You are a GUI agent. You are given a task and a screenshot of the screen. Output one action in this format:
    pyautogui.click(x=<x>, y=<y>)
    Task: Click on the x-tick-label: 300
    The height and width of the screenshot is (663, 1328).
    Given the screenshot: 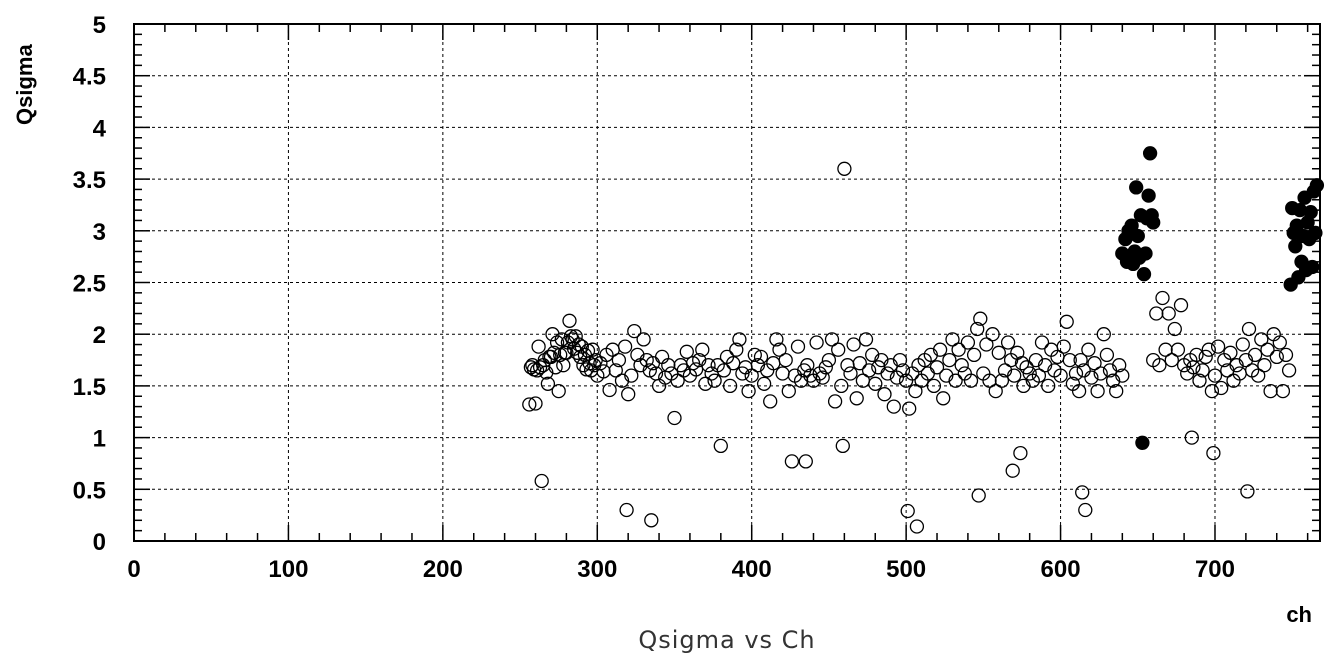 What is the action you would take?
    pyautogui.click(x=597, y=569)
    